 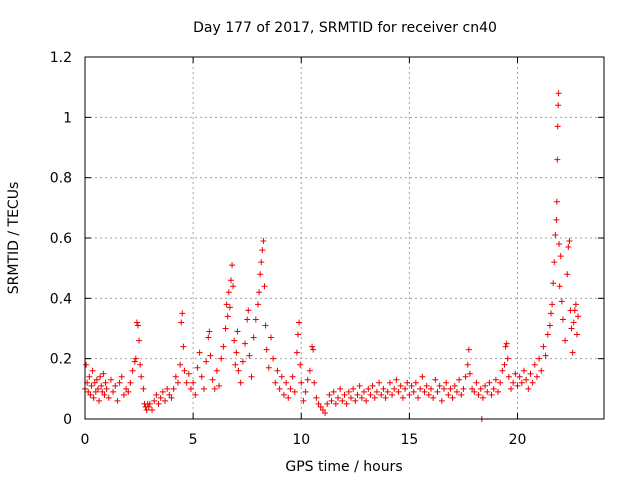 What do you see at coordinates (518, 440) in the screenshot?
I see `x-tick-label: 20` at bounding box center [518, 440].